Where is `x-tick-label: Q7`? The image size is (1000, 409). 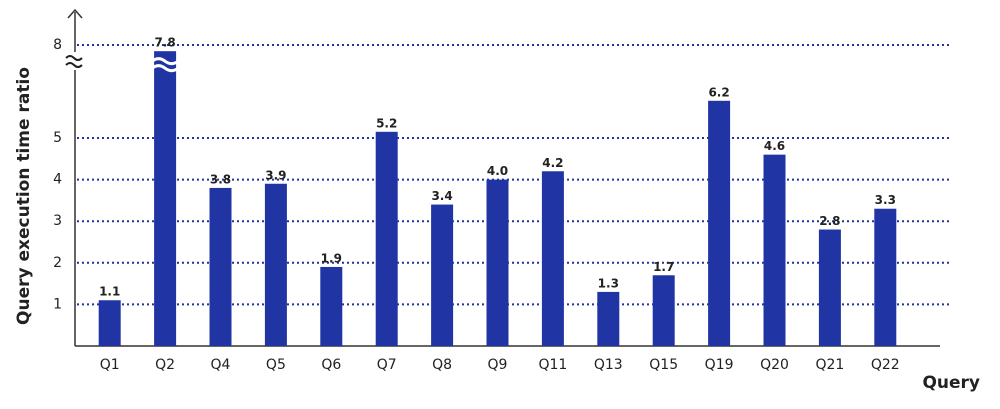
x-tick-label: Q7 is located at coordinates (387, 365).